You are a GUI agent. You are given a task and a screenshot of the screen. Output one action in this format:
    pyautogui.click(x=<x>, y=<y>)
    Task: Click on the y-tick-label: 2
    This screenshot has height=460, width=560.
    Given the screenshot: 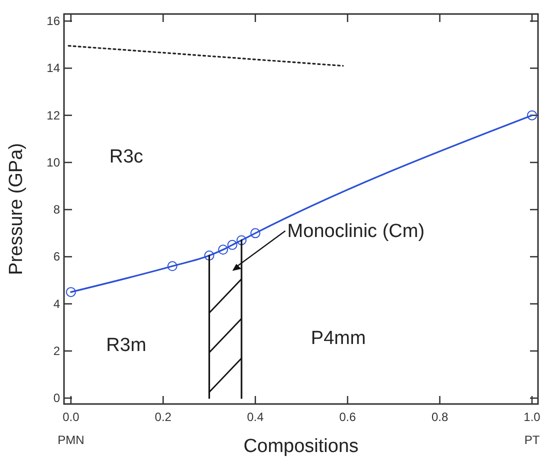 What is the action you would take?
    pyautogui.click(x=56, y=351)
    